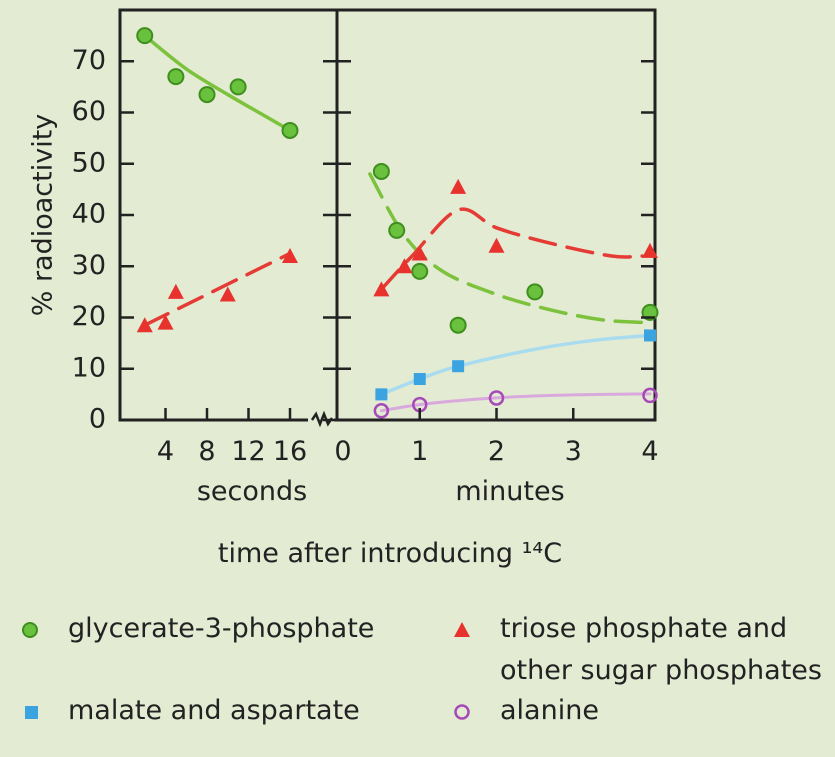  Describe the element at coordinates (97, 419) in the screenshot. I see `y-tick-label: 0` at that location.